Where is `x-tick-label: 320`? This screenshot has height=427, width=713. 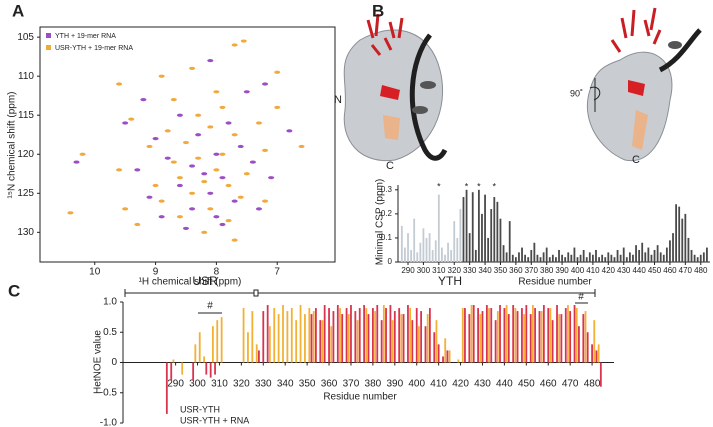
x-tick-label: 320 is located at coordinates (455, 270).